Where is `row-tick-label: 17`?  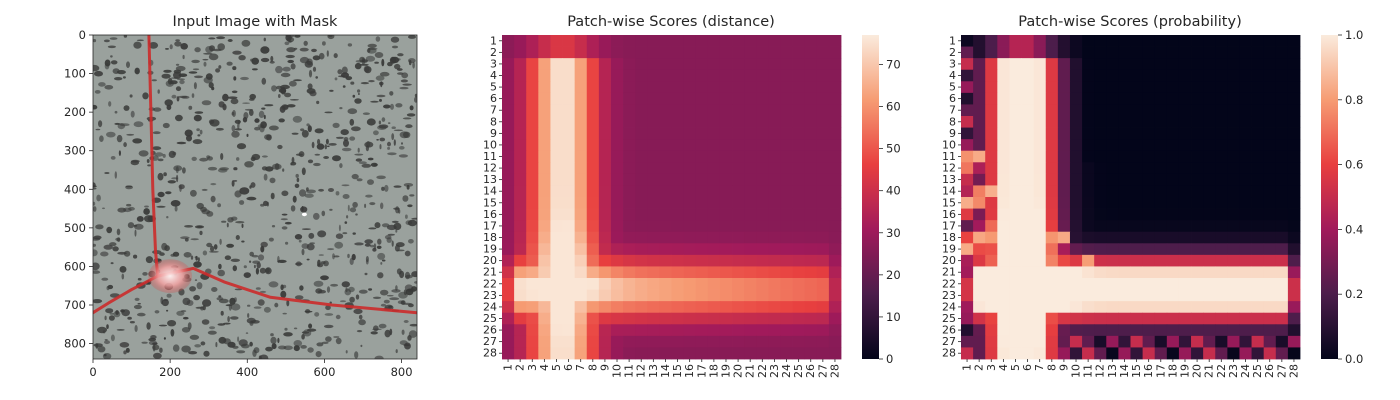
row-tick-label: 17 is located at coordinates (490, 225).